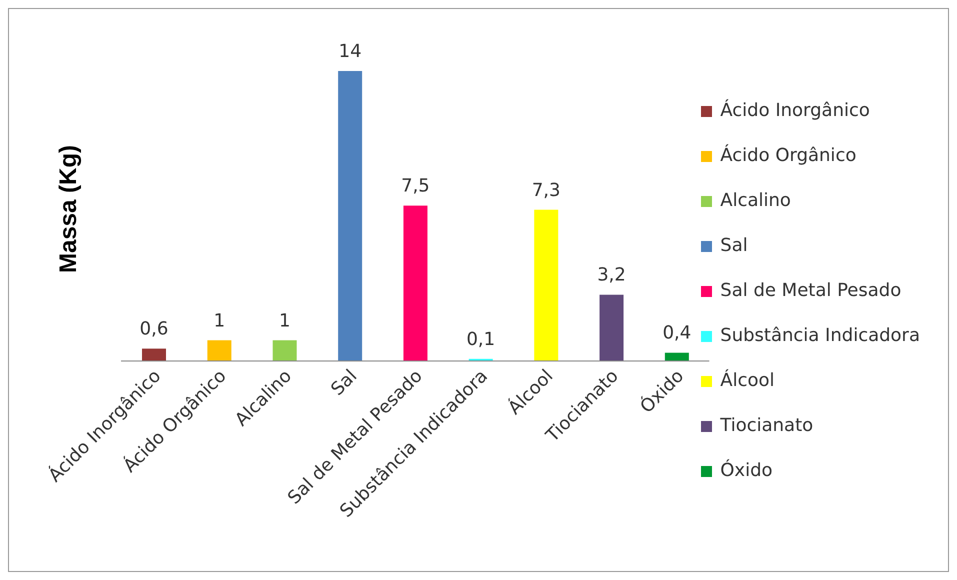 The width and height of the screenshot is (957, 580). I want to click on data-label: 0,1, so click(481, 339).